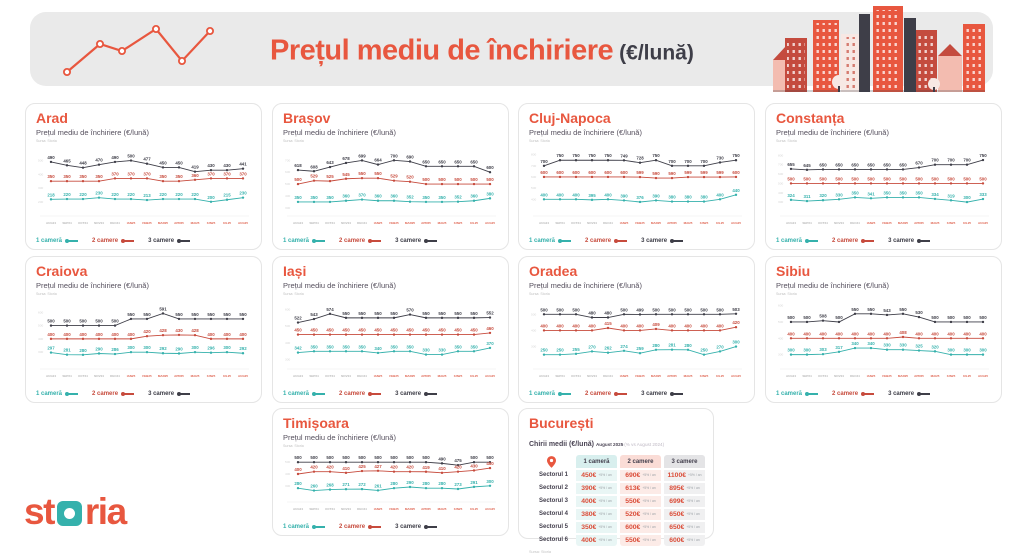 The height and width of the screenshot is (557, 1024). I want to click on price-value: 600€, so click(633, 527).